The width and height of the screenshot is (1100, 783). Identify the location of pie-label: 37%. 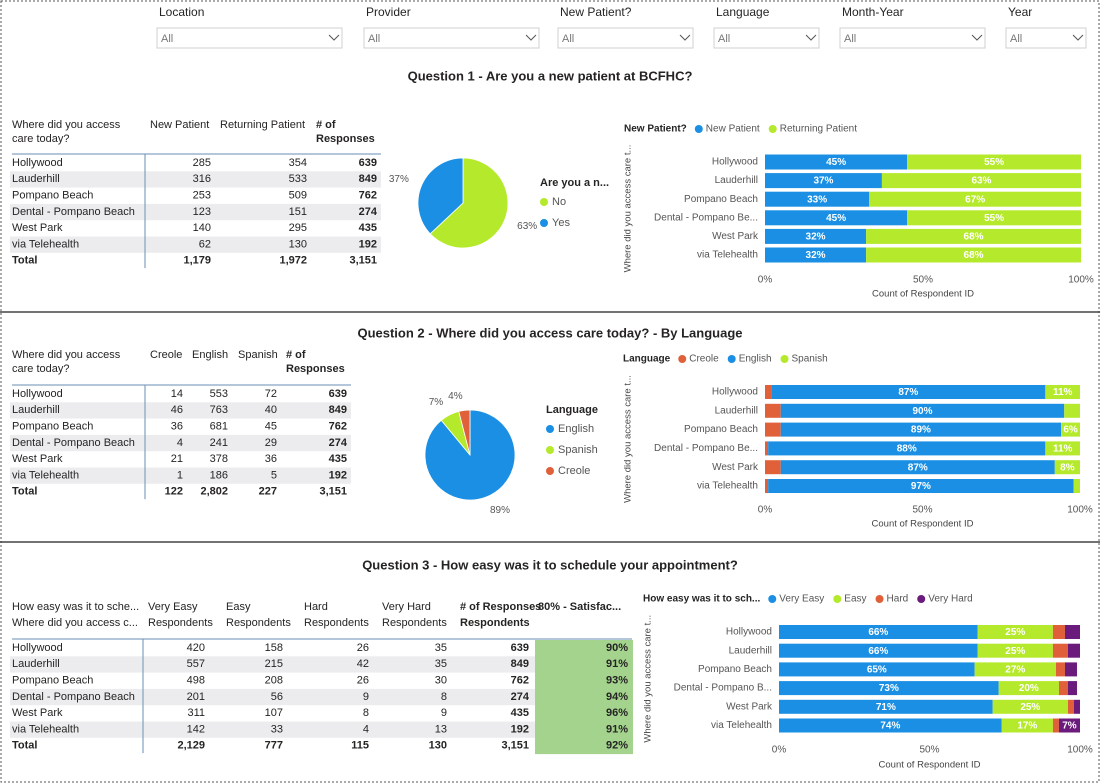
(399, 179).